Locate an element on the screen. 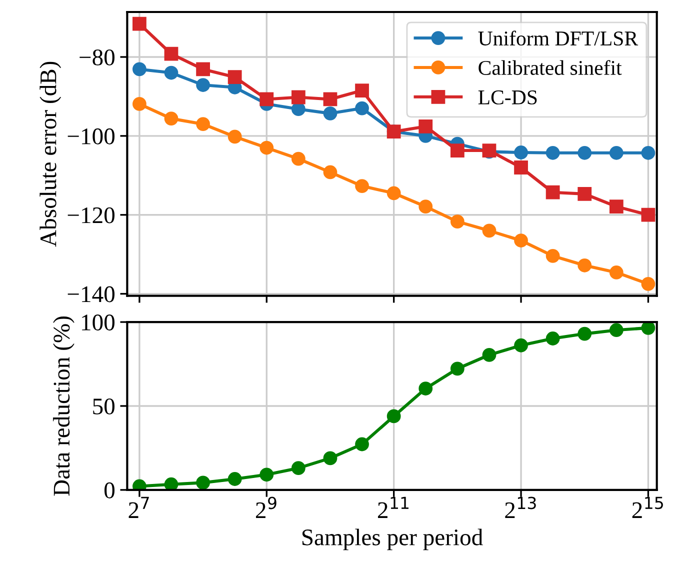  y-tick-label: −120 is located at coordinates (91, 215).